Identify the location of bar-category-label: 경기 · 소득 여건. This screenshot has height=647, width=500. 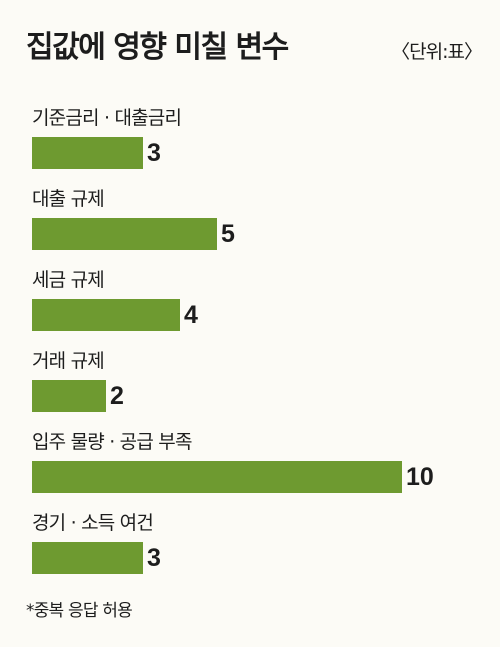
(93, 523).